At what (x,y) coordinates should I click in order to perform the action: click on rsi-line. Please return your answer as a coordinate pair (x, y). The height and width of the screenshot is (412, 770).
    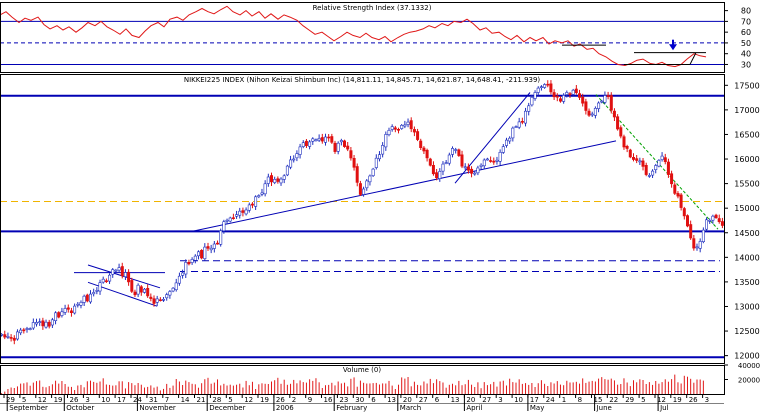
    Looking at the image, I should click on (353, 36).